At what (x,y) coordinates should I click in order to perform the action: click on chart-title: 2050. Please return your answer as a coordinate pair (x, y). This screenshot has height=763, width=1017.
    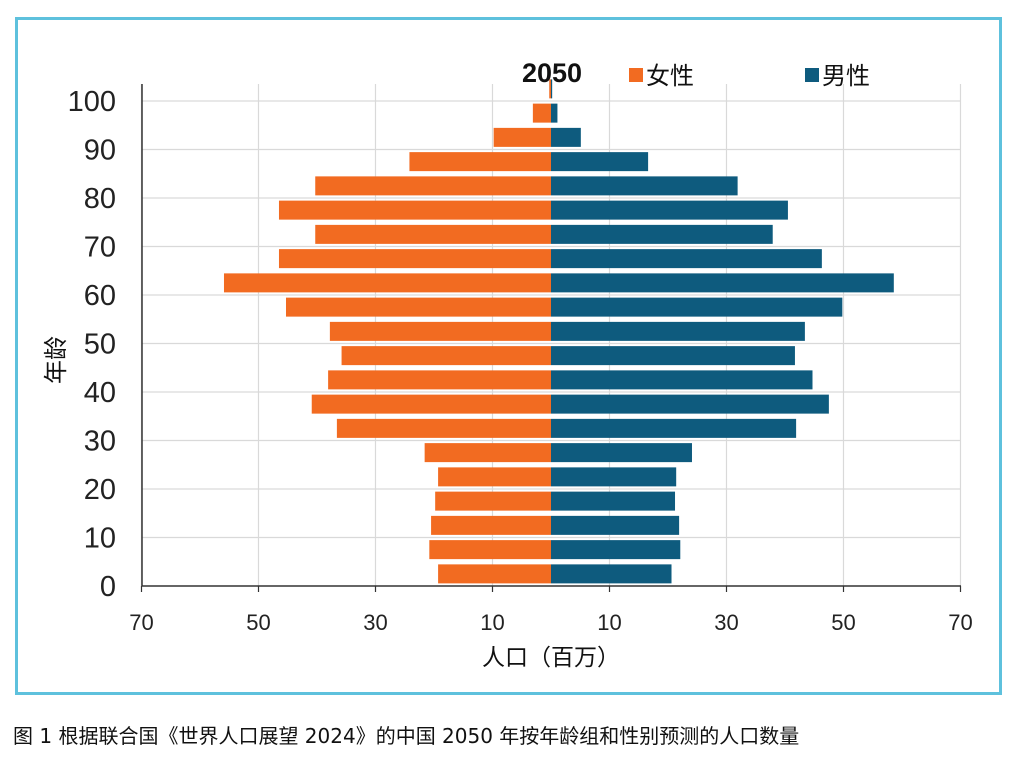
    Looking at the image, I should click on (552, 73).